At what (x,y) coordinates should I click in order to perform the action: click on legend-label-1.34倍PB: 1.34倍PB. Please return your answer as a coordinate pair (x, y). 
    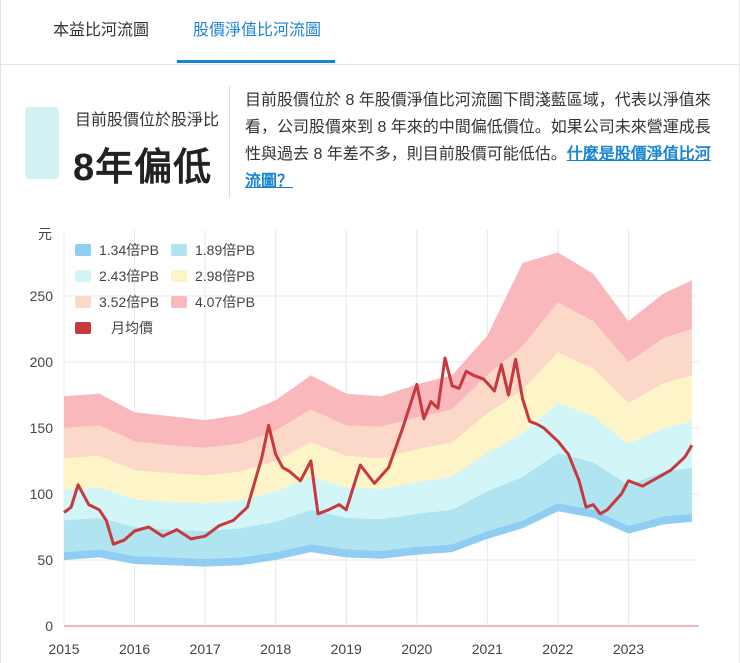
    Looking at the image, I should click on (129, 250).